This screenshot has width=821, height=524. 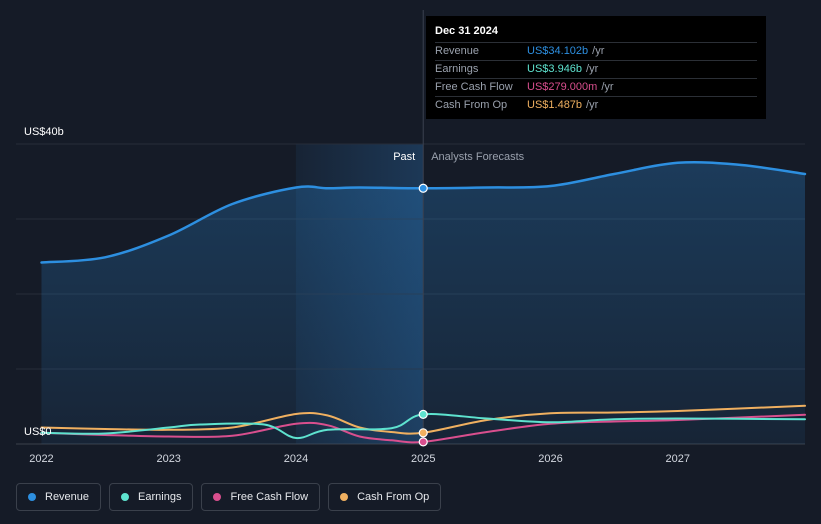 What do you see at coordinates (471, 105) in the screenshot?
I see `tooltip-row-name: Cash From Op` at bounding box center [471, 105].